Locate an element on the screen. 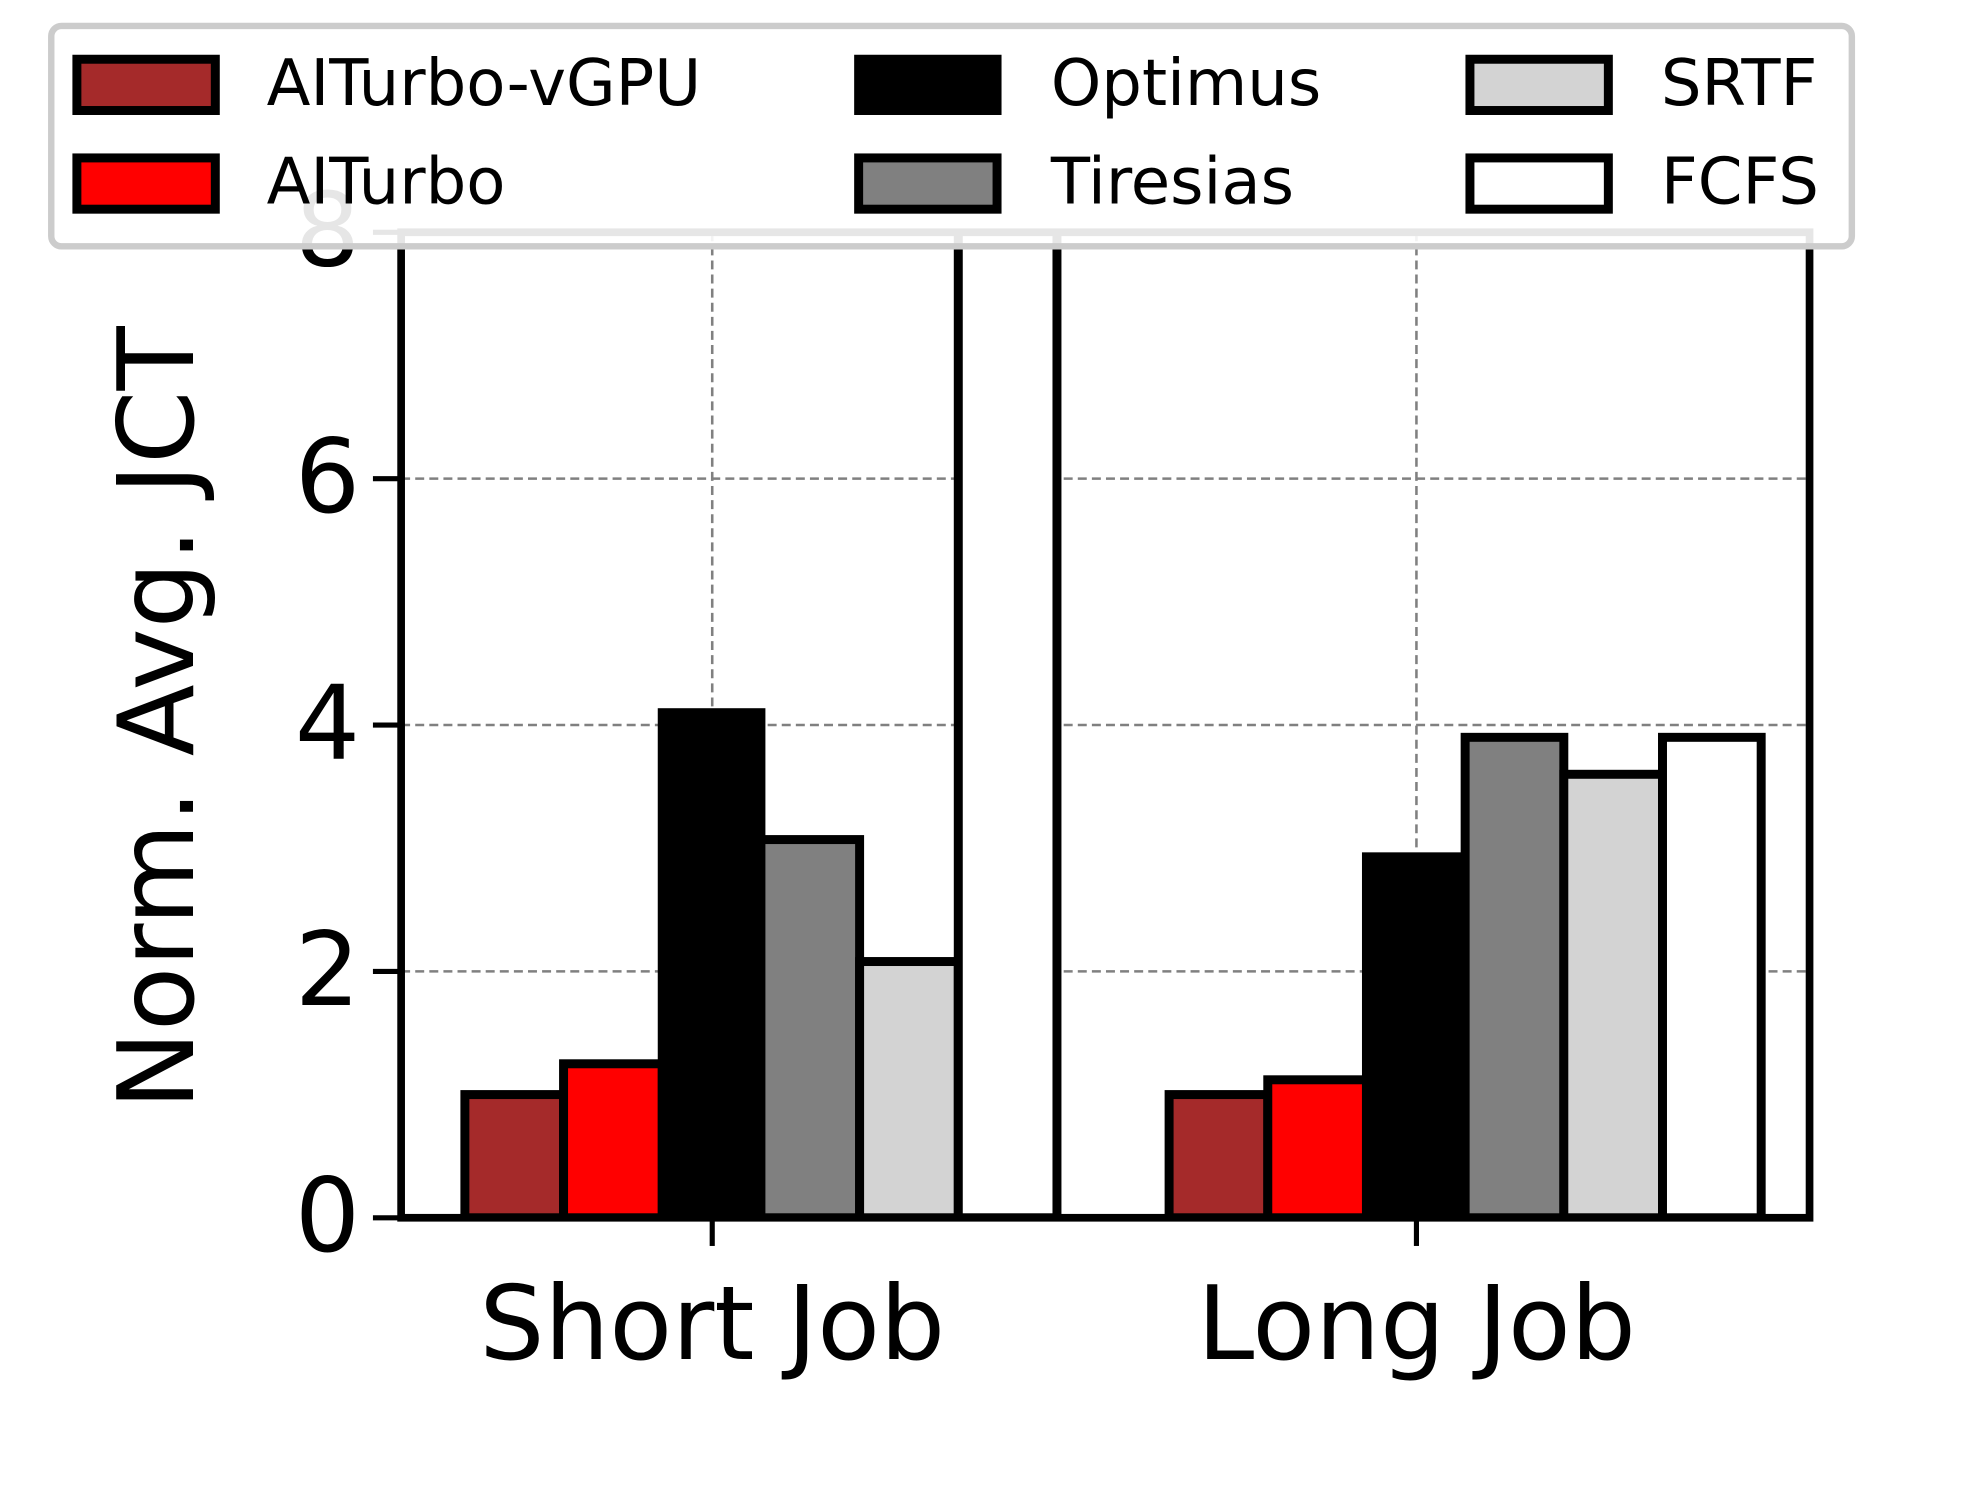 This screenshot has height=1500, width=1980. y-axis-label: Norm. Avg. JCT is located at coordinates (156, 717).